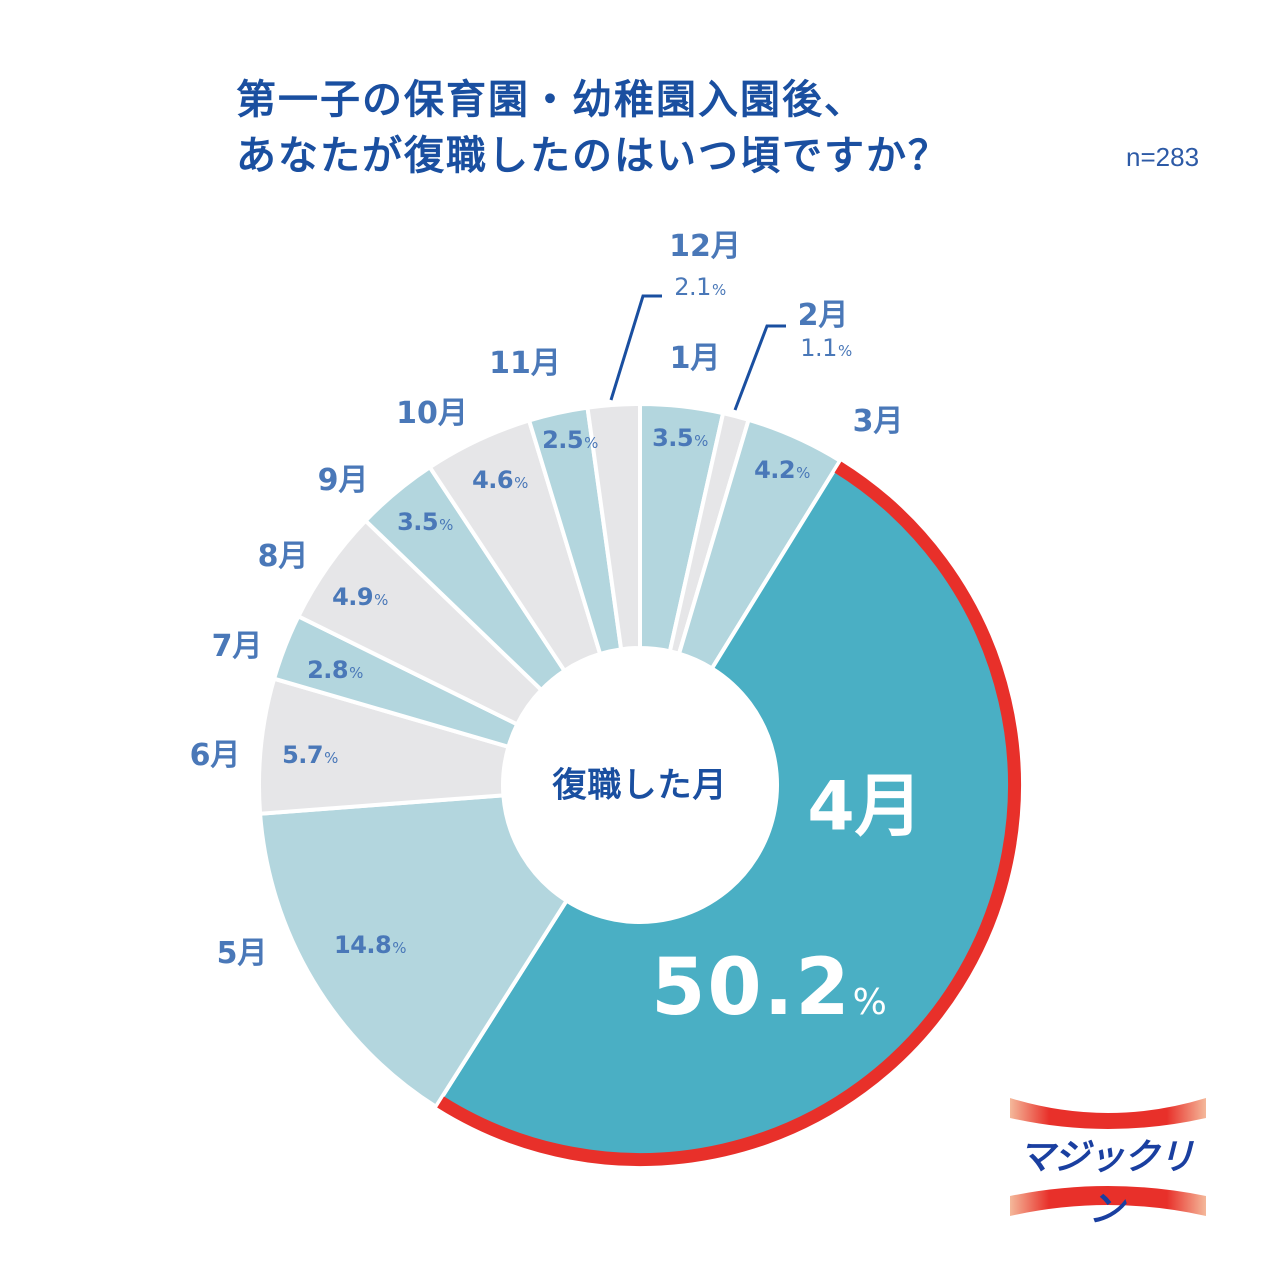 The image size is (1280, 1280). Describe the element at coordinates (751, 988) in the screenshot. I see `percent-value: 50.2` at that location.